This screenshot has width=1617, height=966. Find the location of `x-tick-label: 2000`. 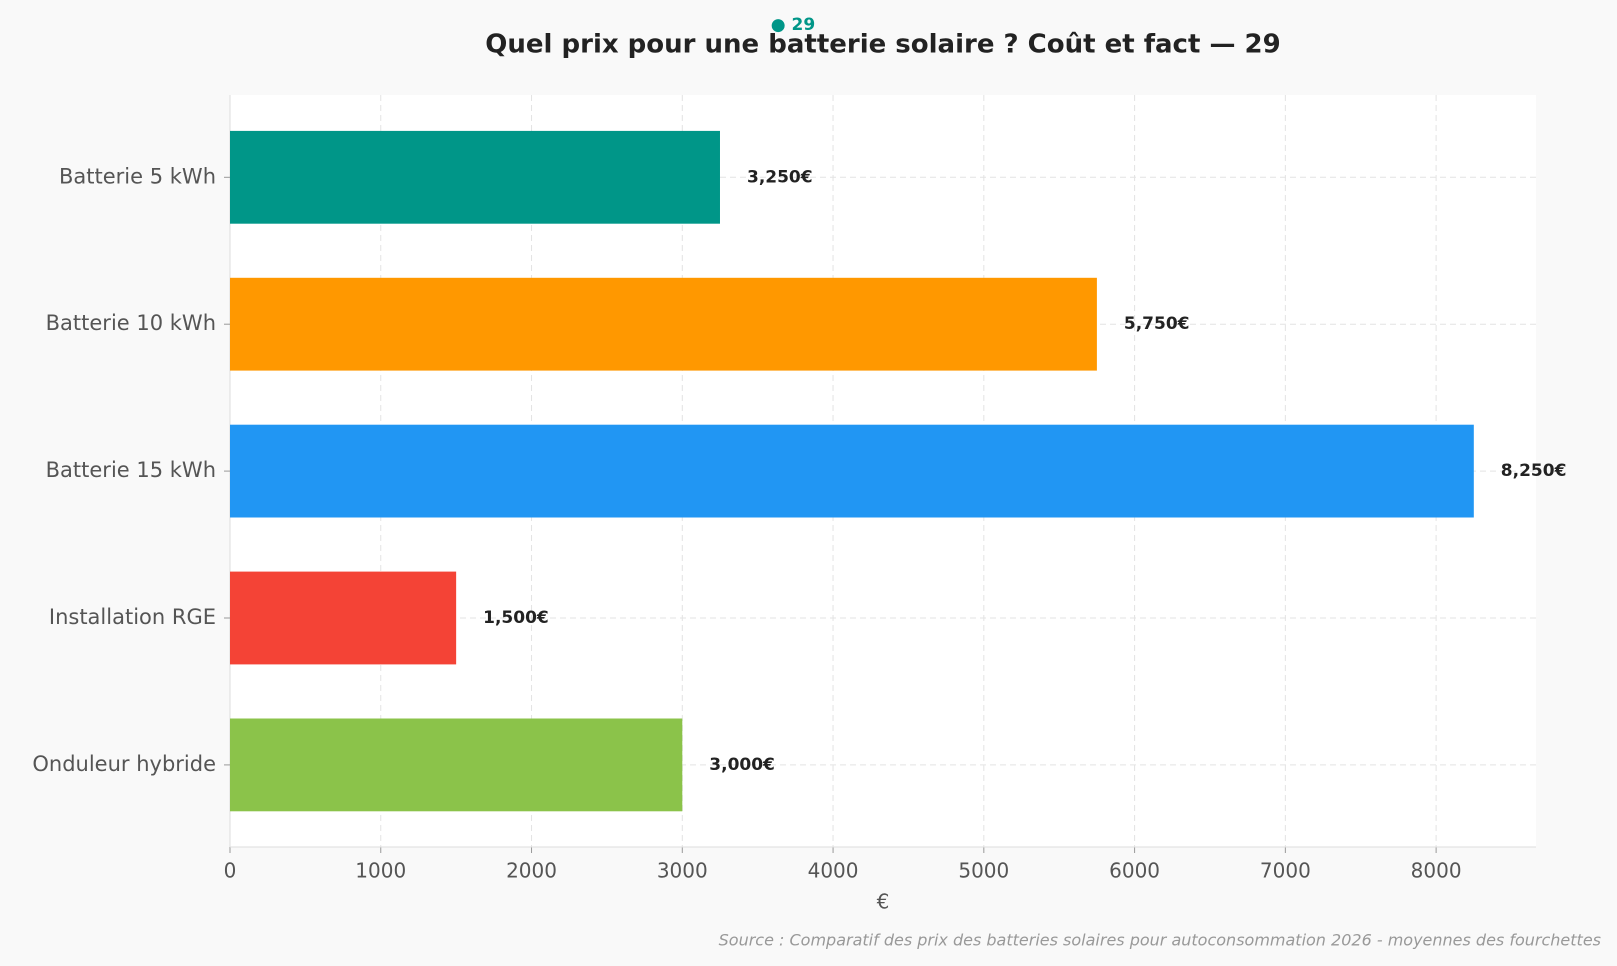

x-tick-label: 2000 is located at coordinates (531, 871).